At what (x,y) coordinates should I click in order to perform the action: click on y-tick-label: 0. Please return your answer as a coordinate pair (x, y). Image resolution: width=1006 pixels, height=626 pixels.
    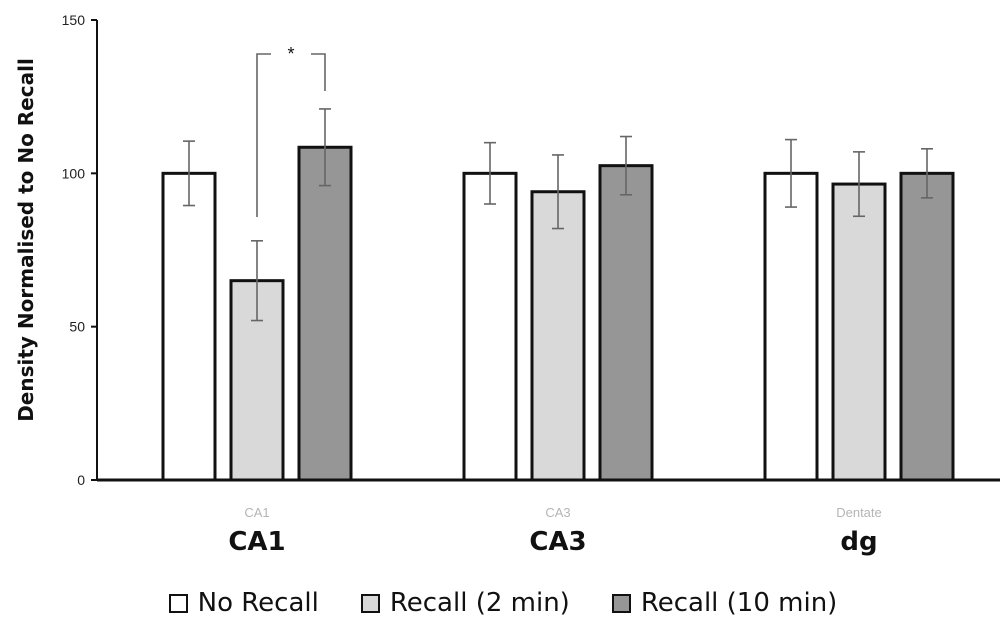
    Looking at the image, I should click on (81, 480).